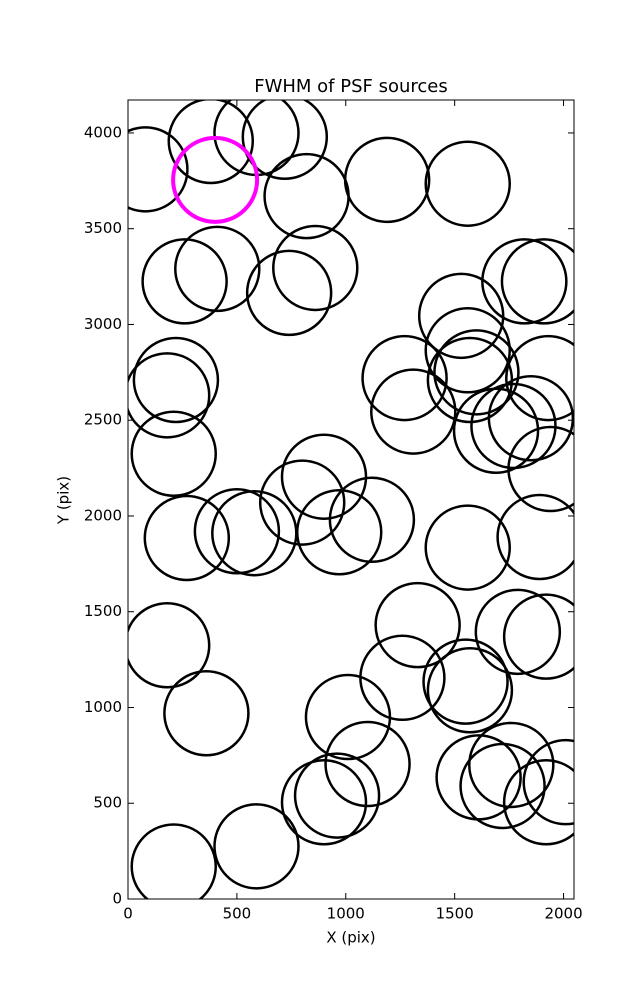 The height and width of the screenshot is (1004, 637). I want to click on y-tick-label: 0, so click(117, 899).